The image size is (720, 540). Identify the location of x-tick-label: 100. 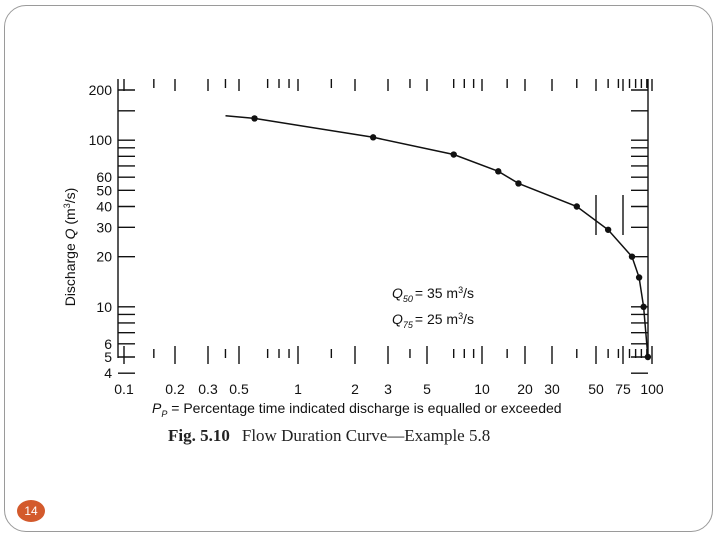
(652, 389).